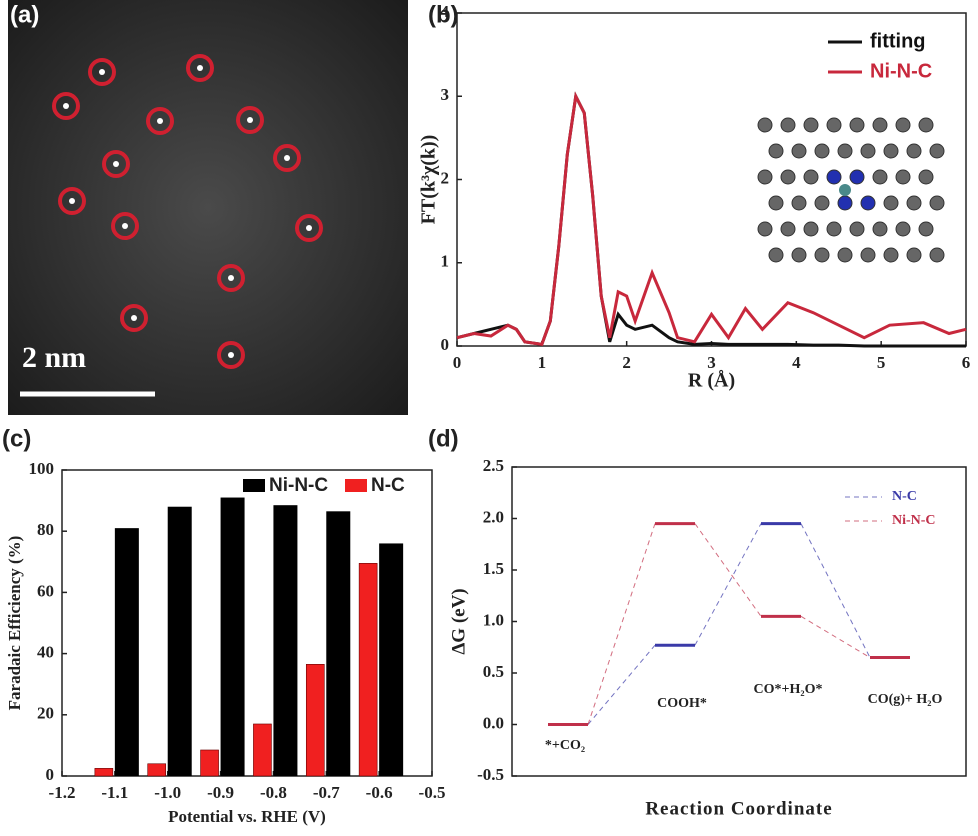 The image size is (978, 836). Describe the element at coordinates (14, 623) in the screenshot. I see `y-axis-label: Faradaic Efficiency (%)` at that location.